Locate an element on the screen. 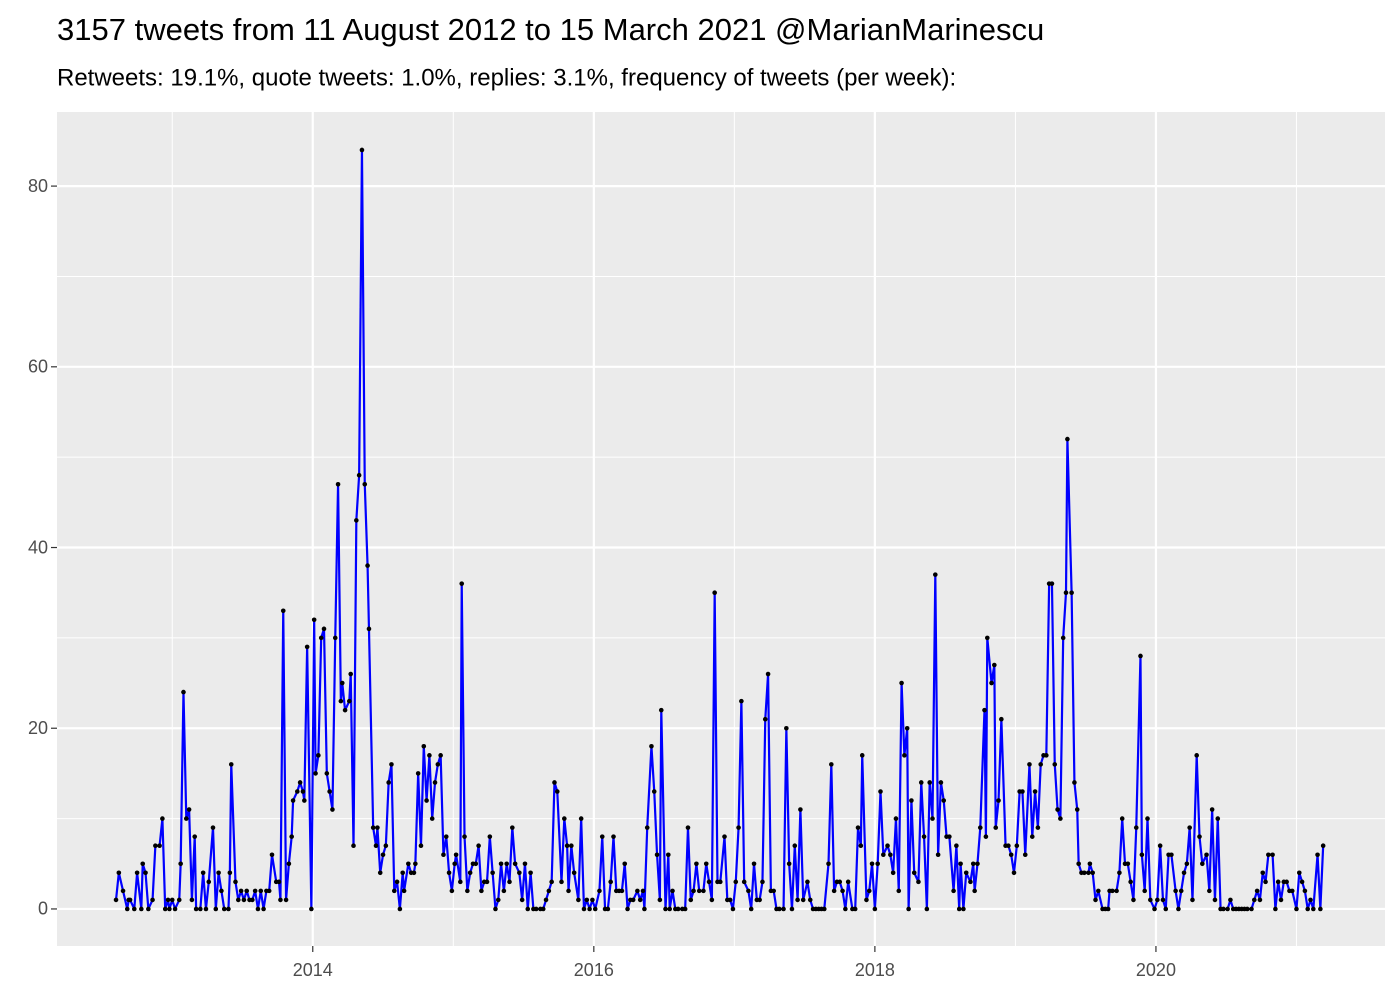 The image size is (1400, 1000). x-tick-label: 2016 is located at coordinates (594, 970).